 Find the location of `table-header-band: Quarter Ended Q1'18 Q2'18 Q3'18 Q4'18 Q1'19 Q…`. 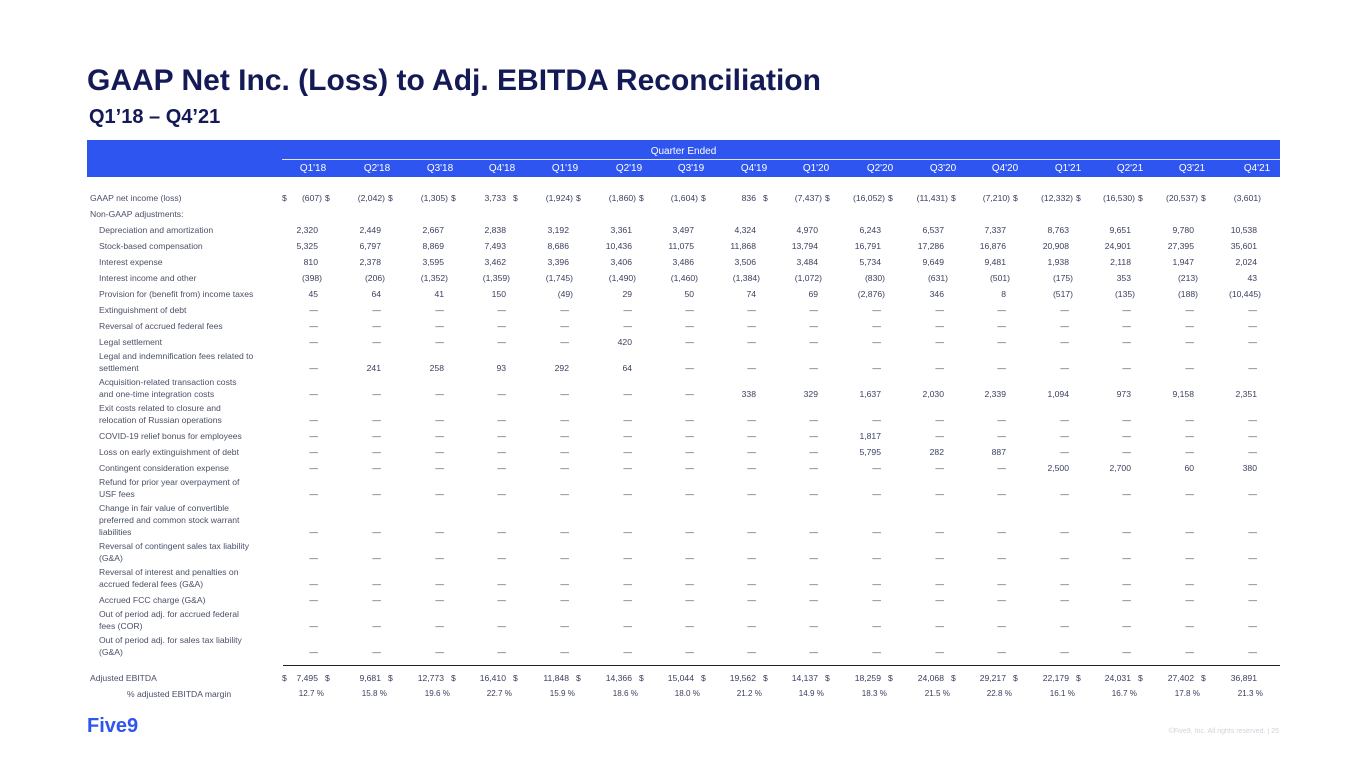

table-header-band: Quarter Ended Q1'18 Q2'18 Q3'18 Q4'18 Q1'19 Q… is located at coordinates (683, 158).